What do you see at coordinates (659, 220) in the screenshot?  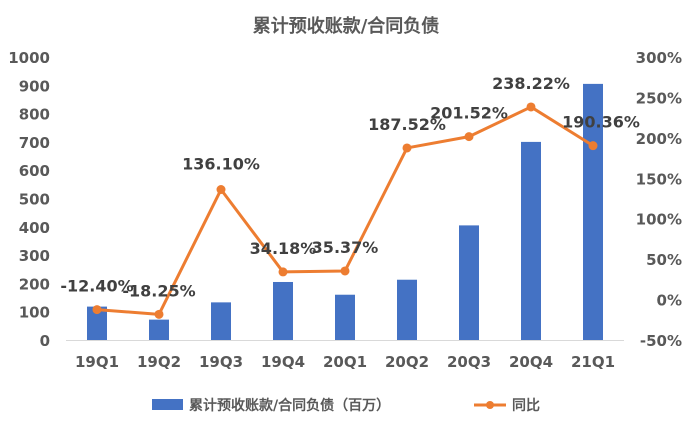 I see `right-tick-label: 100%` at bounding box center [659, 220].